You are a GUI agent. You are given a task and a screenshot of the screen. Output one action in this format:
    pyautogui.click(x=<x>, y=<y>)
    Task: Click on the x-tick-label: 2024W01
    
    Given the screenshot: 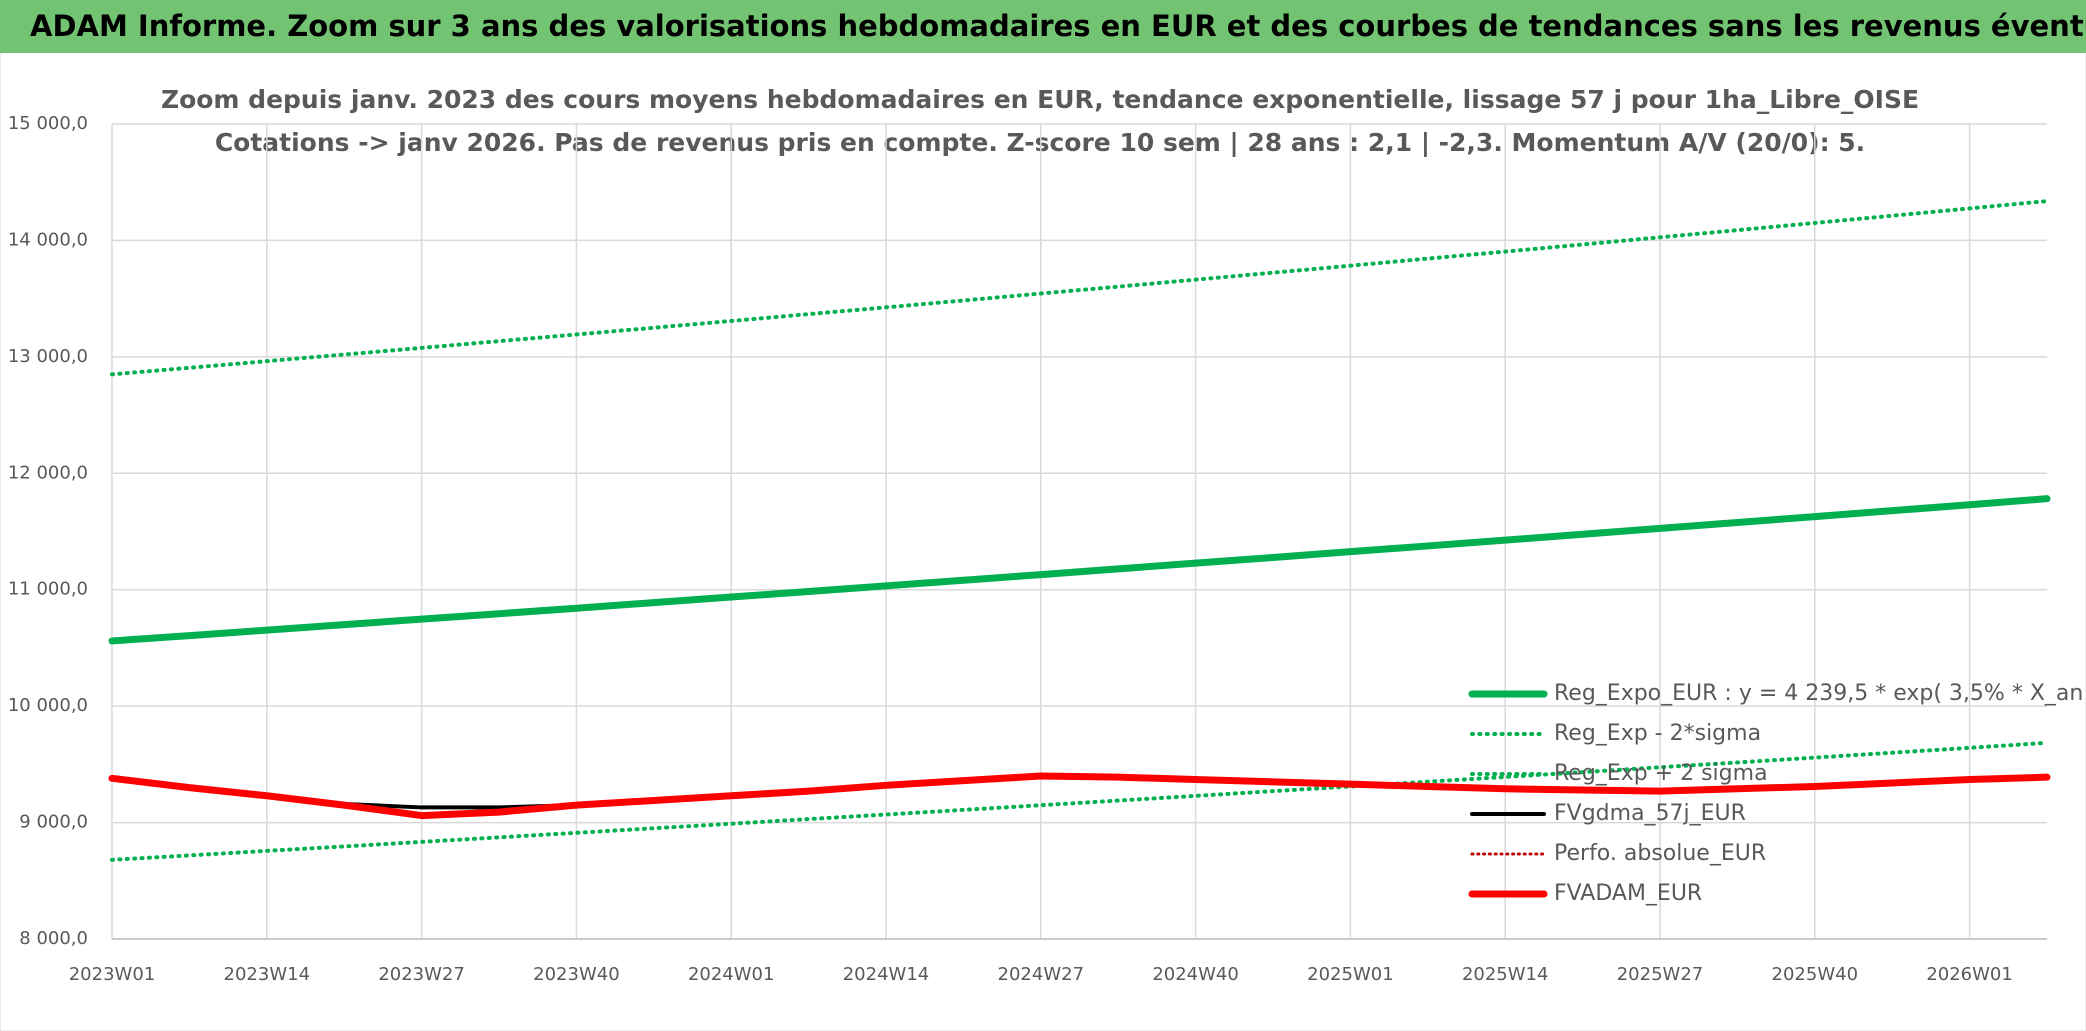 What is the action you would take?
    pyautogui.click(x=731, y=974)
    